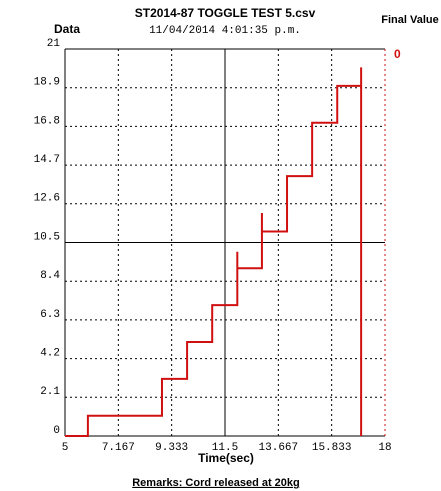 This screenshot has height=491, width=441. Describe the element at coordinates (50, 276) in the screenshot. I see `y-tick-label: 8.4` at that location.